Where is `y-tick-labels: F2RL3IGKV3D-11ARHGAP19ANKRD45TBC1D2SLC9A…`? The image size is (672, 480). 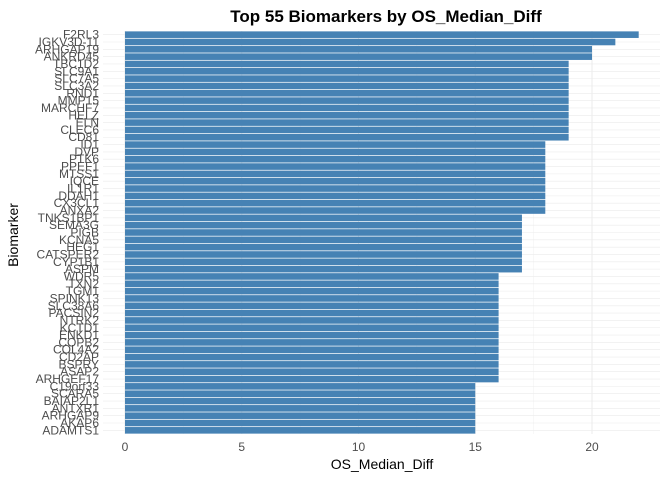
y-tick-labels: F2RL3IGKV3D-11ARHGAP19ANKRD45TBC1D2SLC9A… is located at coordinates (67, 233).